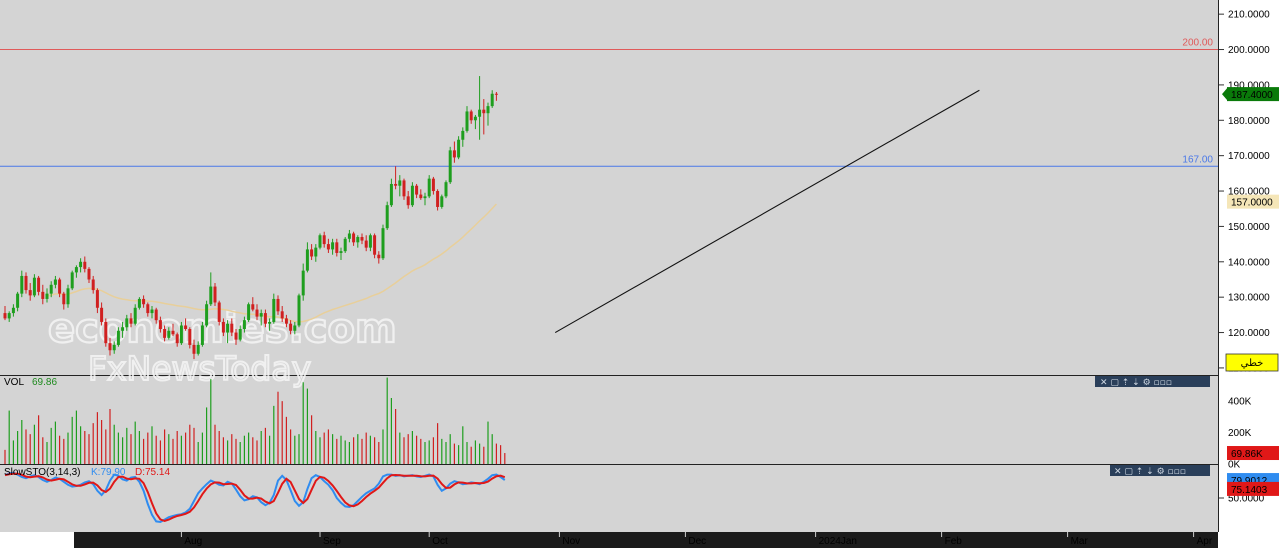  I want to click on time-tick-label: 2024Jan, so click(838, 541).